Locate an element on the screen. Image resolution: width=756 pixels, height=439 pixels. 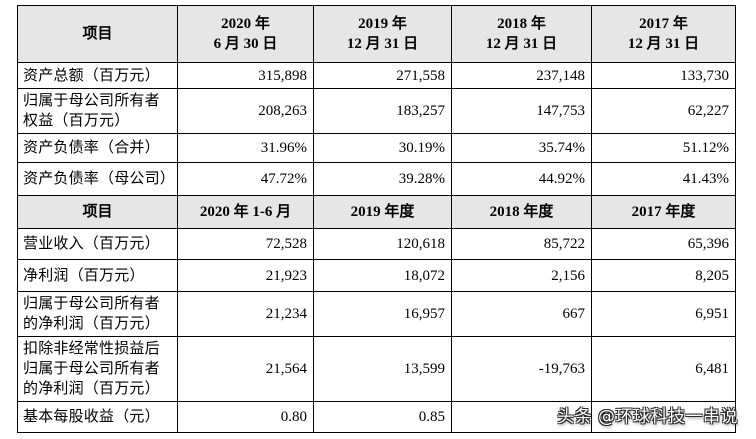
row-label: 基本每股收益（元） is located at coordinates (97, 417).